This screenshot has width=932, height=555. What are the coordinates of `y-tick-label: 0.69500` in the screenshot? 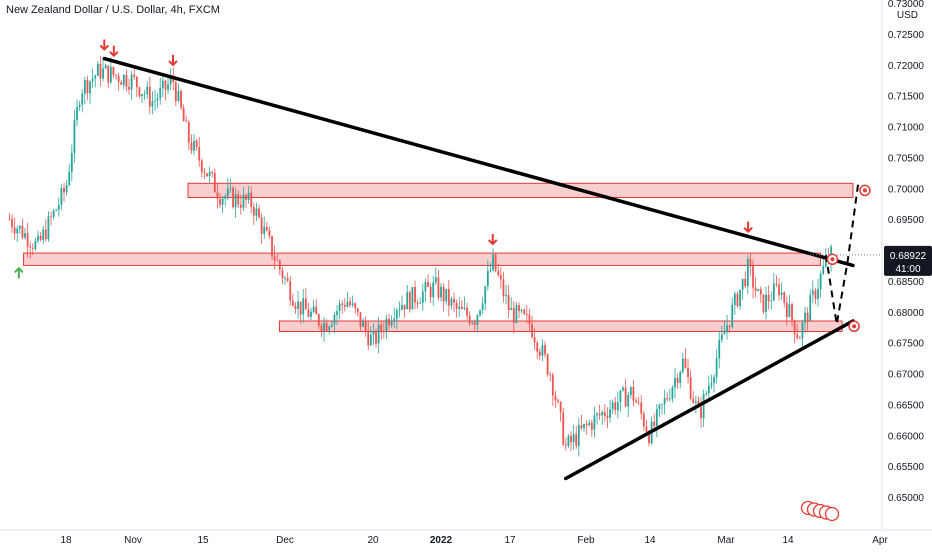 It's located at (906, 220).